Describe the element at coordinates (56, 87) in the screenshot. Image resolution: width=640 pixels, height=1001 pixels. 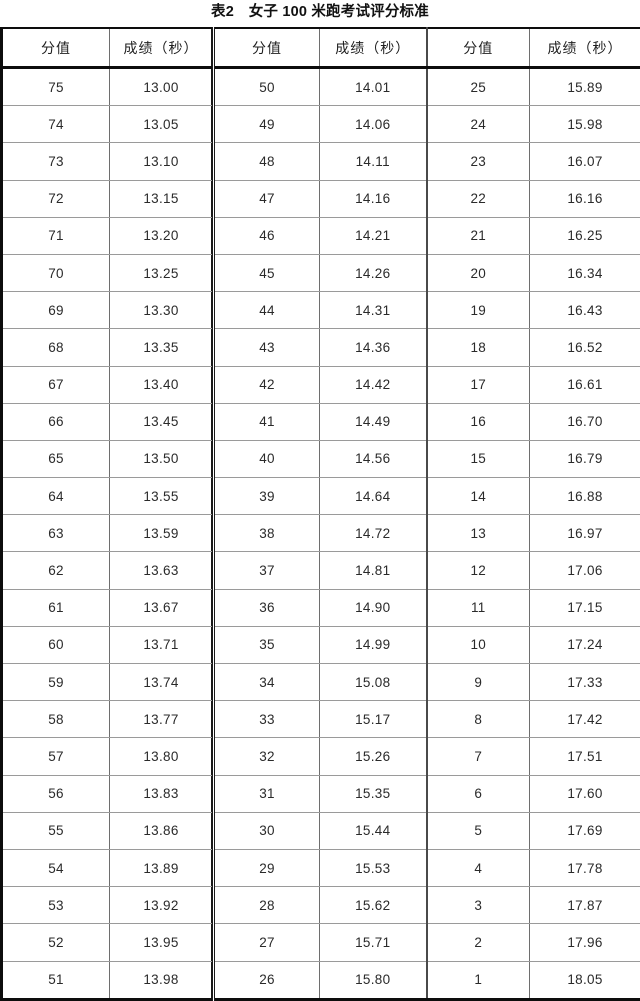
I see `table-cell: 75` at that location.